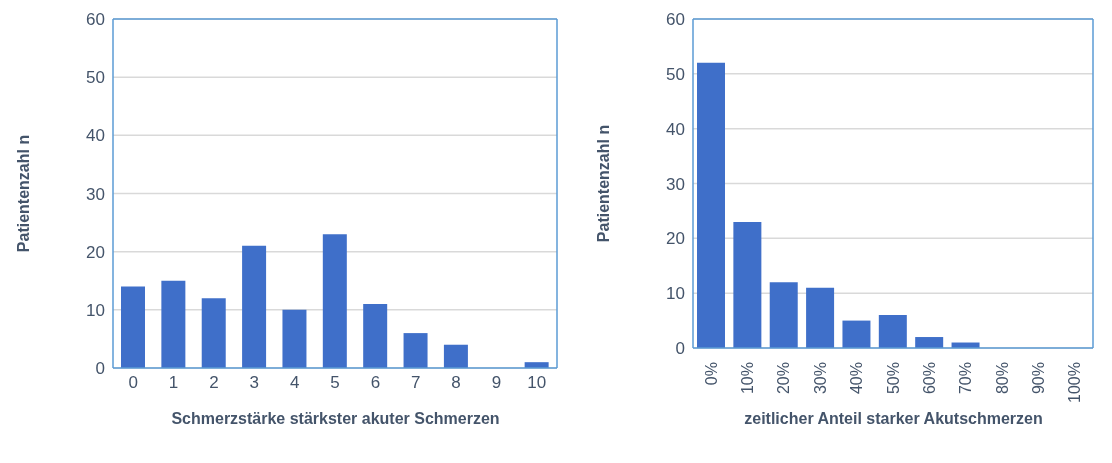 This screenshot has width=1112, height=463. Describe the element at coordinates (214, 383) in the screenshot. I see `x-tick-label: 2` at that location.